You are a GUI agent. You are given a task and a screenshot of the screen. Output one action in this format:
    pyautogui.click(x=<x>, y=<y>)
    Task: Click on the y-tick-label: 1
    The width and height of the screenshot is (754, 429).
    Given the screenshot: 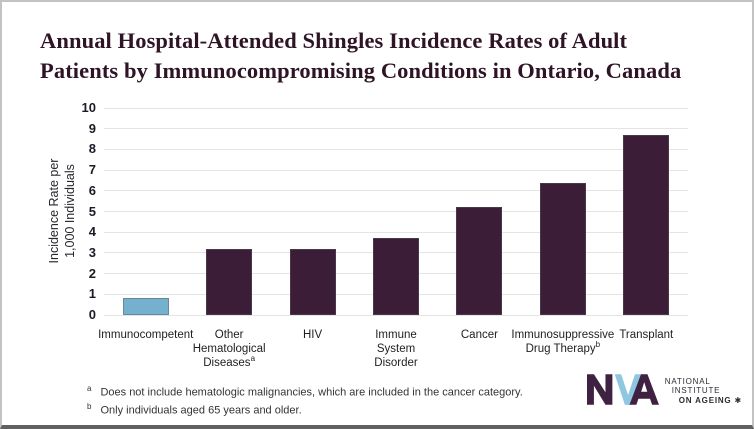 What is the action you would take?
    pyautogui.click(x=92, y=294)
    